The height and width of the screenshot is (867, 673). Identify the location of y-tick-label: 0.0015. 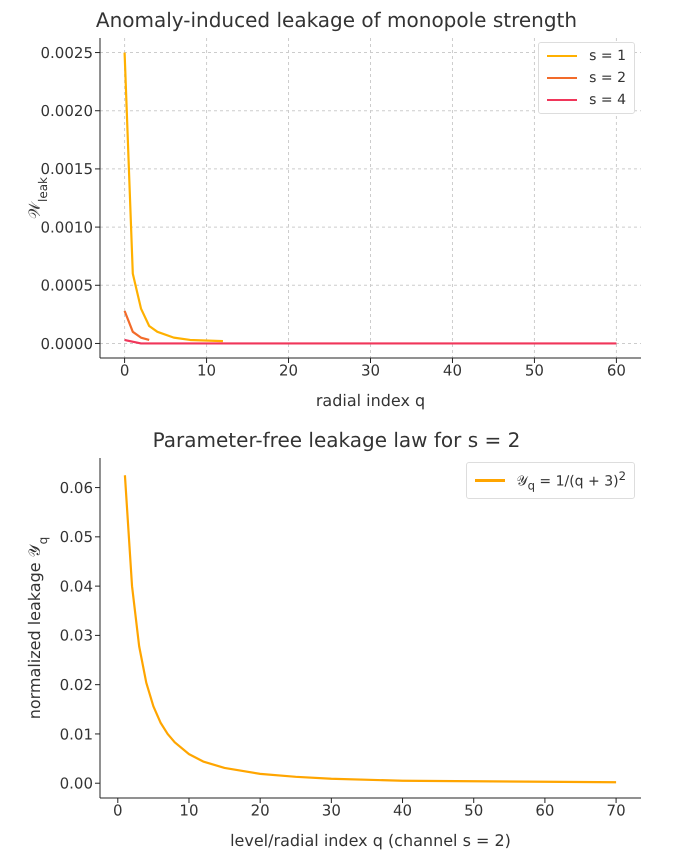
(66, 169).